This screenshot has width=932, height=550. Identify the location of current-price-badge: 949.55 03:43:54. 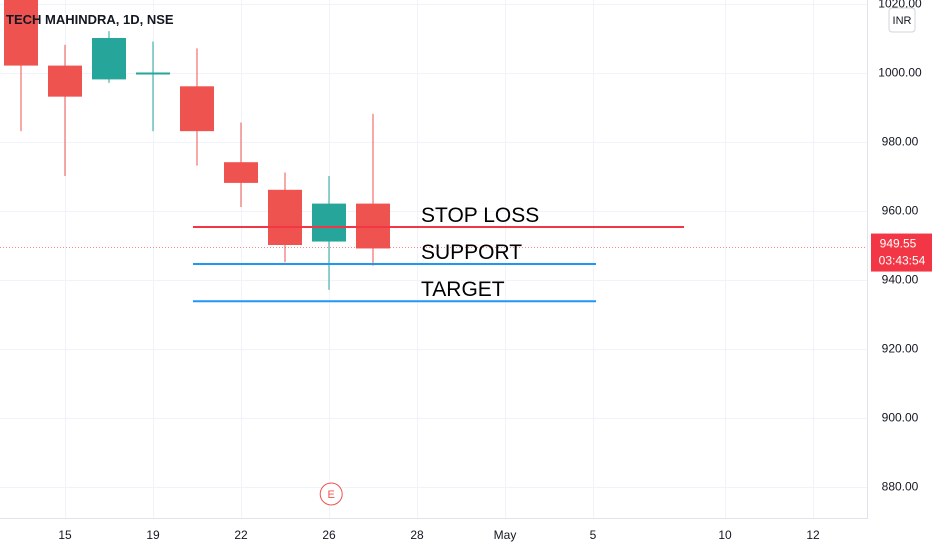
(901, 252).